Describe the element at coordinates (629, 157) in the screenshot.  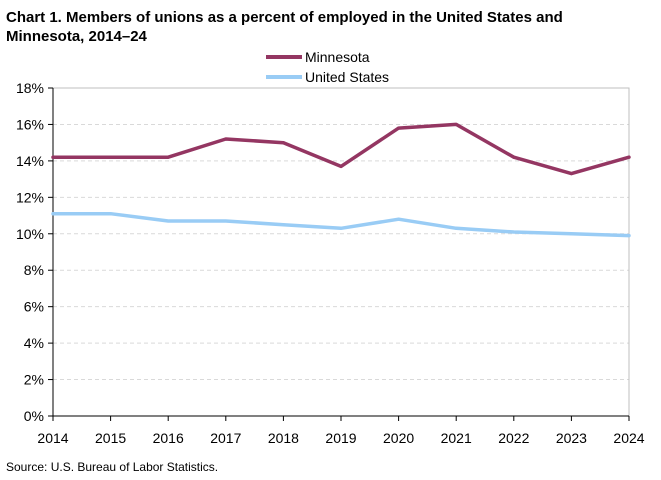
I see `data-point-minnesota-2024` at that location.